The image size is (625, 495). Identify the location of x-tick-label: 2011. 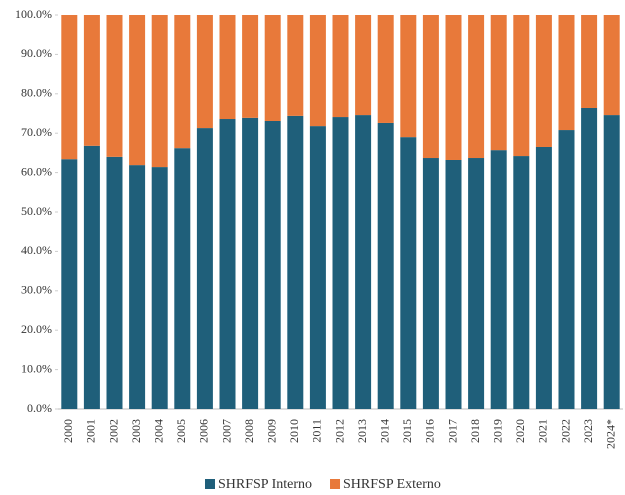
(317, 431).